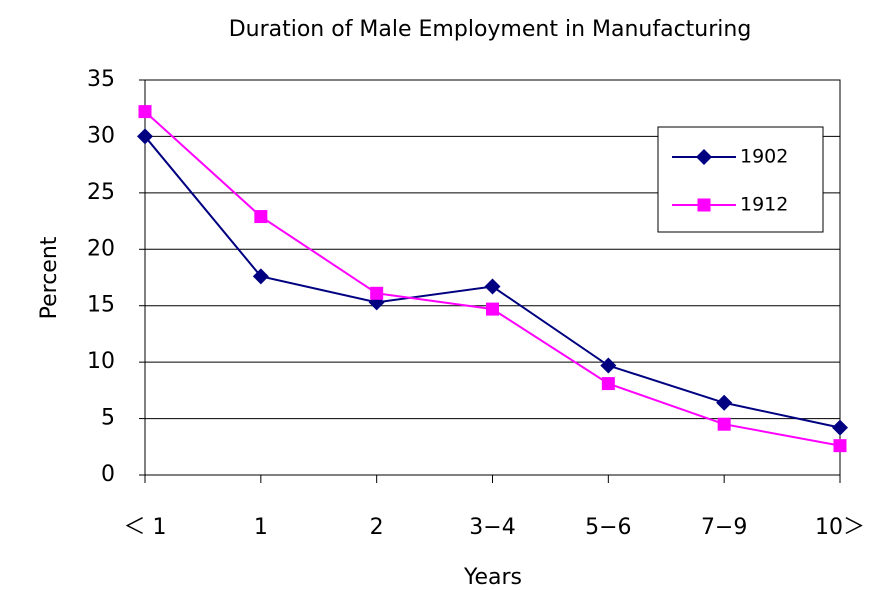  I want to click on x-tick-label: 5−6, so click(608, 527).